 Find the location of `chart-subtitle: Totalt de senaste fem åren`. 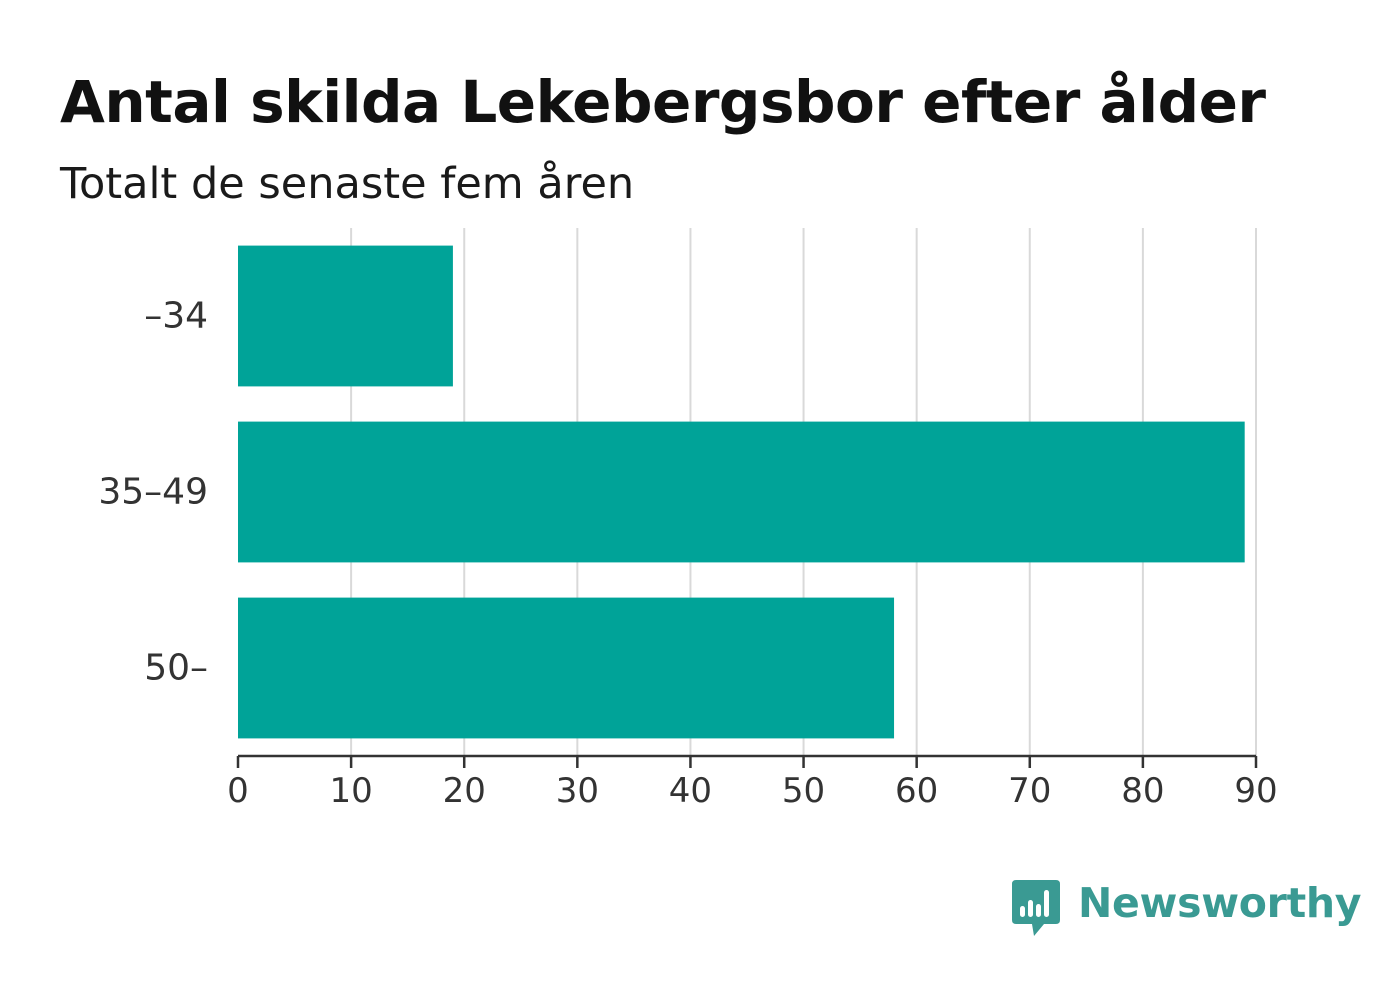

chart-subtitle: Totalt de senaste fem åren is located at coordinates (347, 184).